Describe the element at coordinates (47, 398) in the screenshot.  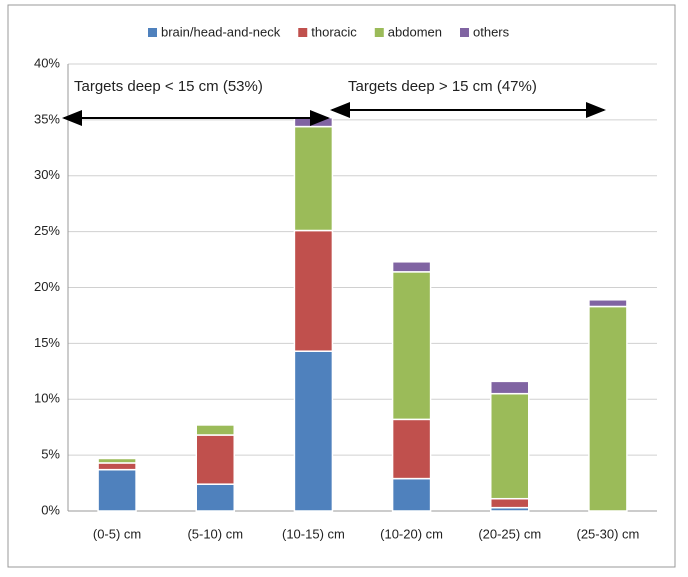
I see `y-tick-label: 10%` at that location.